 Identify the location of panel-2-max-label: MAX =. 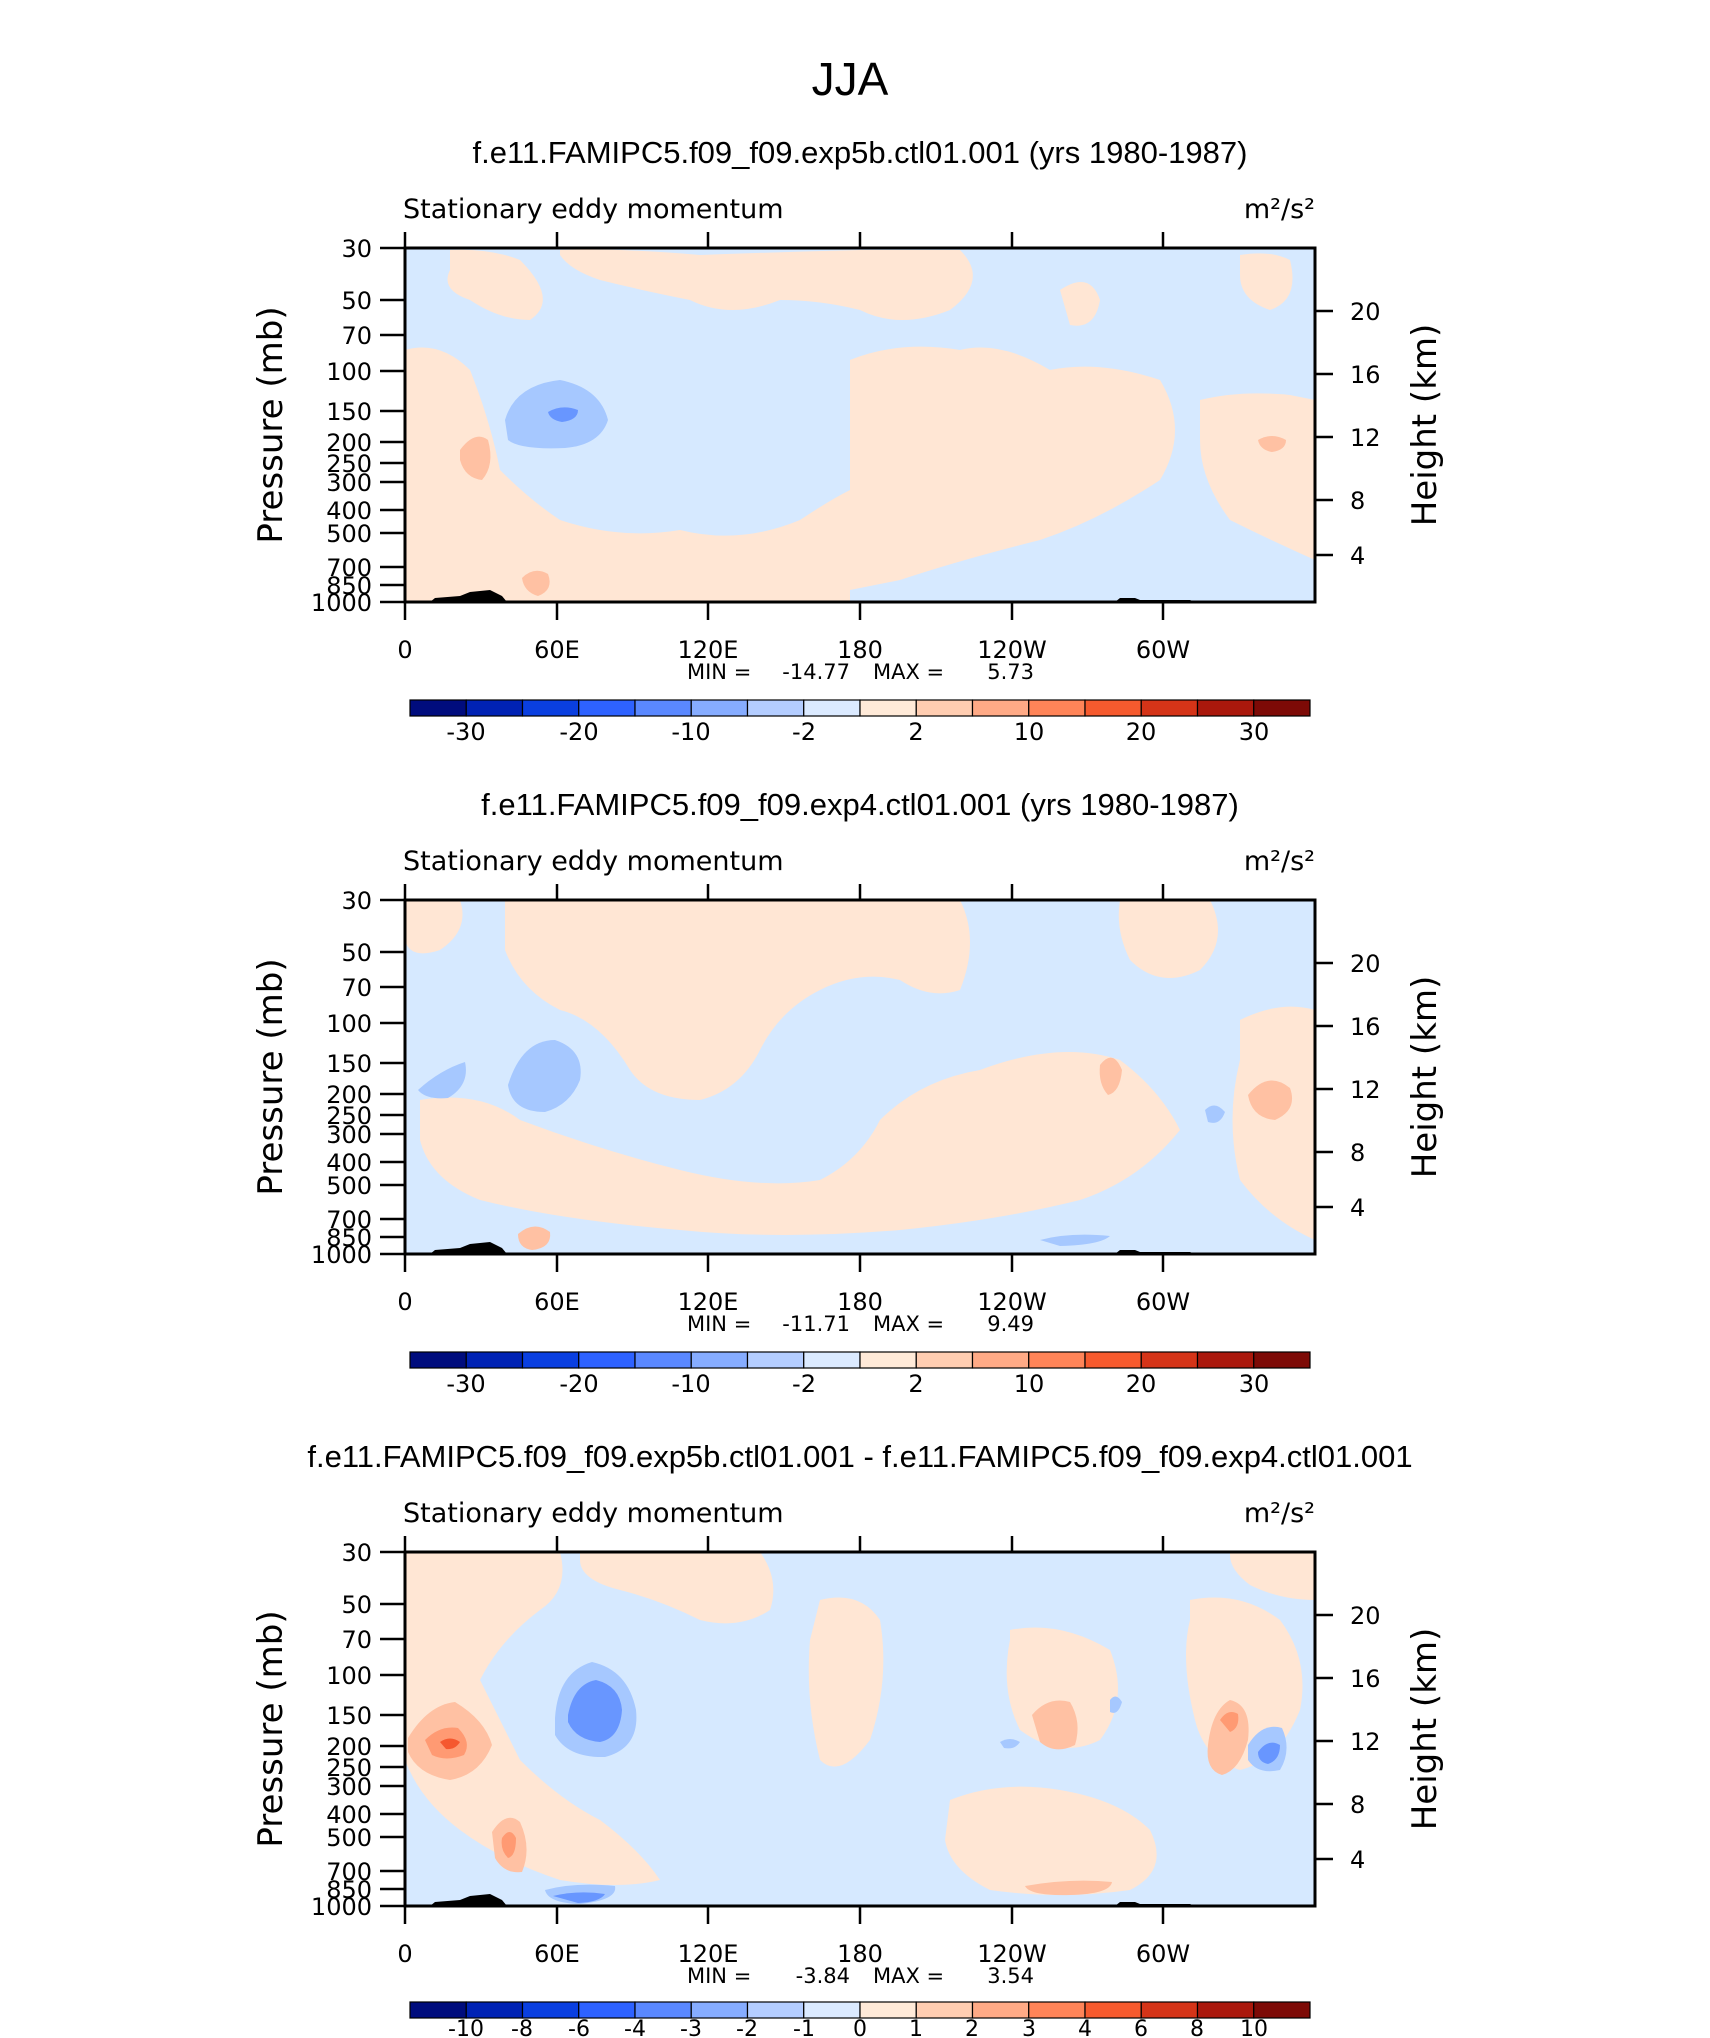
(908, 1324).